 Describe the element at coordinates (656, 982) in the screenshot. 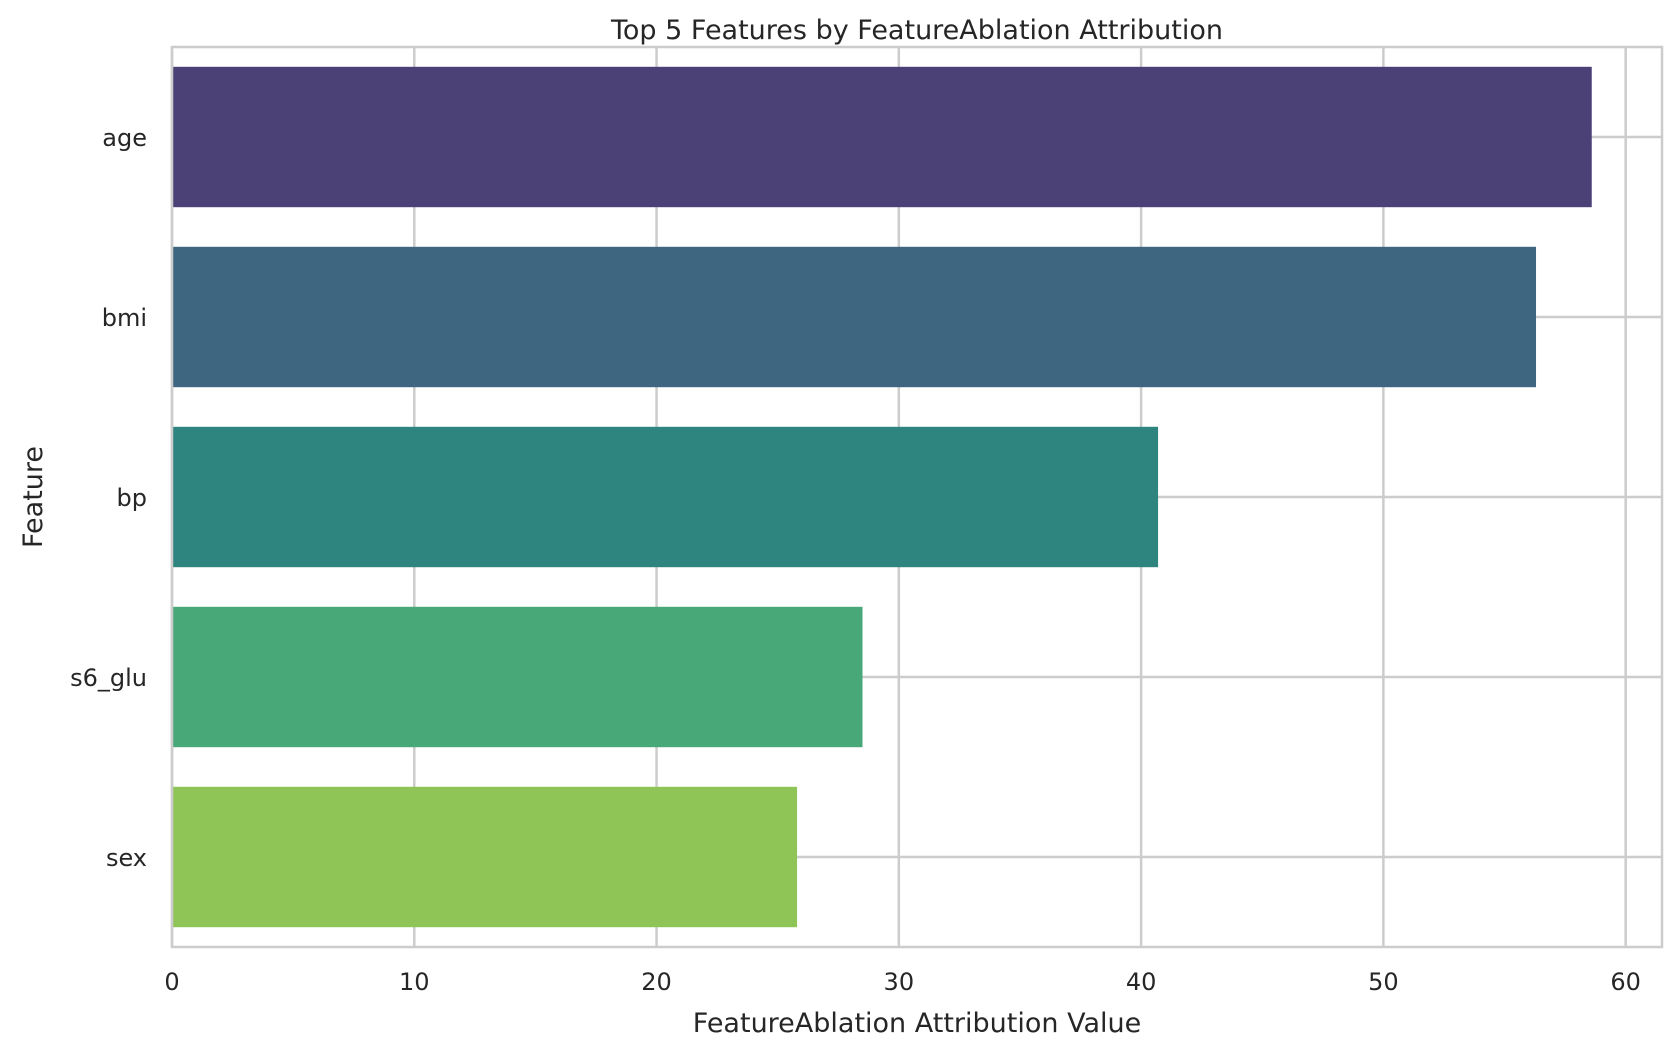

I see `x-tick-label: 20` at that location.